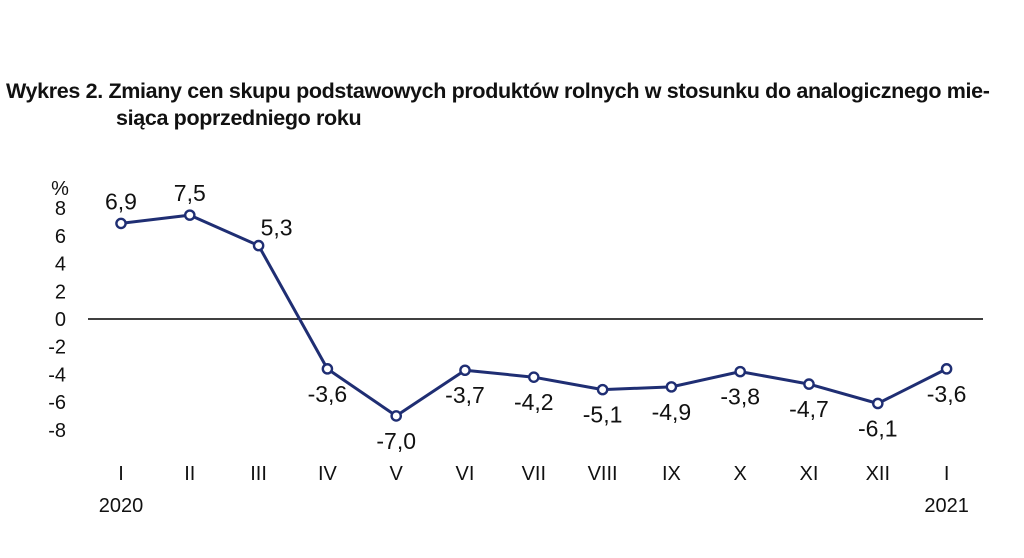 The height and width of the screenshot is (558, 1024). What do you see at coordinates (60, 320) in the screenshot?
I see `y-tick-label: 0` at bounding box center [60, 320].